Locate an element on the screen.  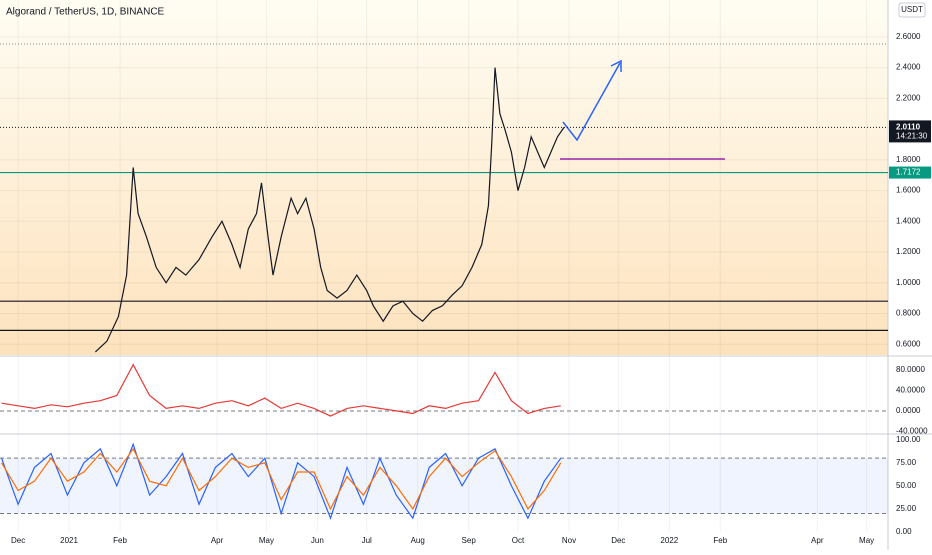
y-tick-label: 0.6000 is located at coordinates (908, 343).